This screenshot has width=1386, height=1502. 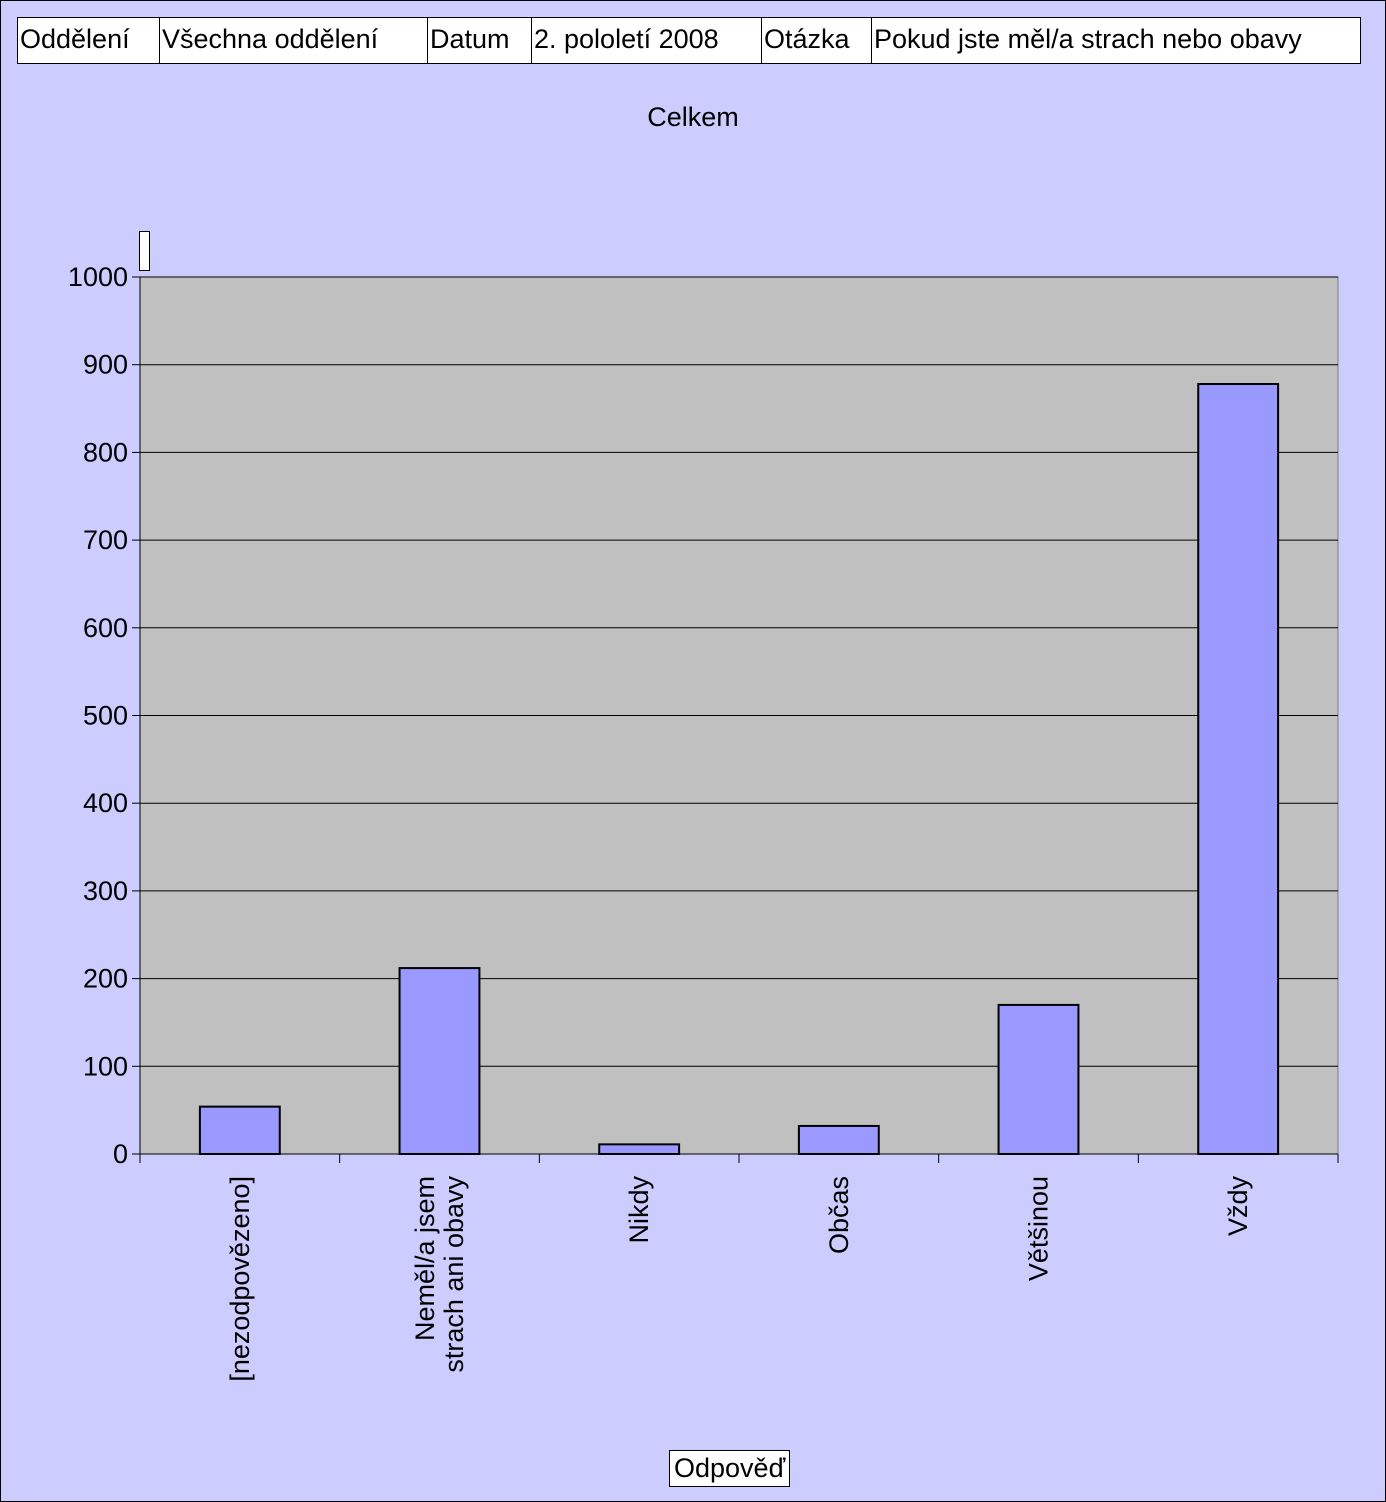 What do you see at coordinates (1088, 39) in the screenshot?
I see `question-value: Pokud jste měl/a strach nebo obavy` at bounding box center [1088, 39].